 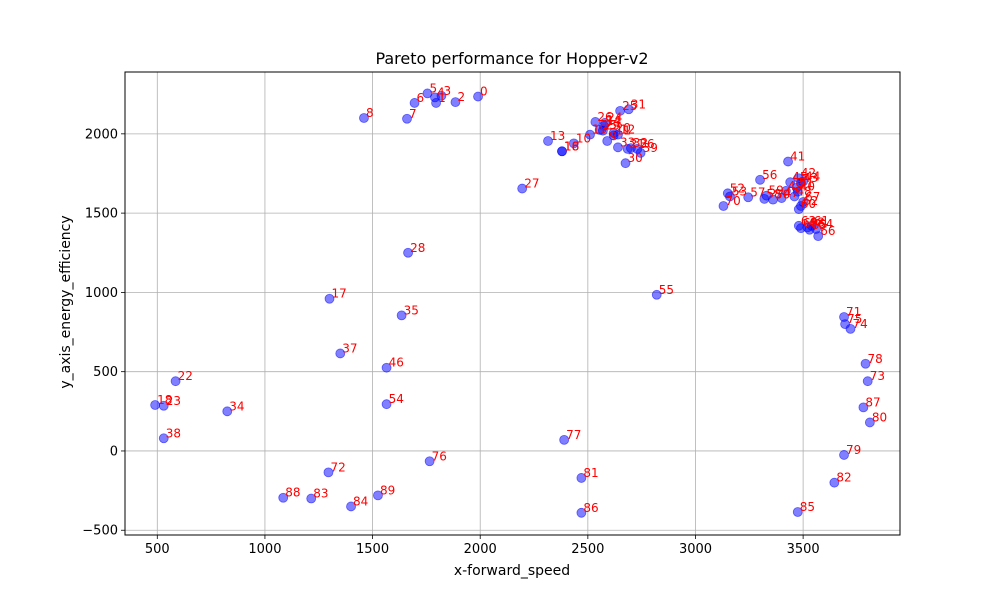 What do you see at coordinates (807, 507) in the screenshot?
I see `point-label: 85` at bounding box center [807, 507].